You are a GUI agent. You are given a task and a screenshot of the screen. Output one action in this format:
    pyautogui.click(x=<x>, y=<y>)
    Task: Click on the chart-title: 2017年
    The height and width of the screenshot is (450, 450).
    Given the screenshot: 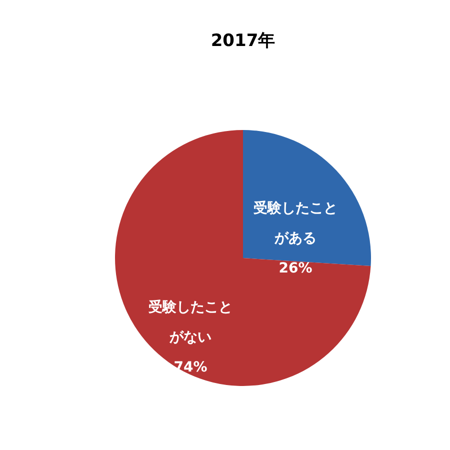 What is the action you would take?
    pyautogui.click(x=243, y=41)
    